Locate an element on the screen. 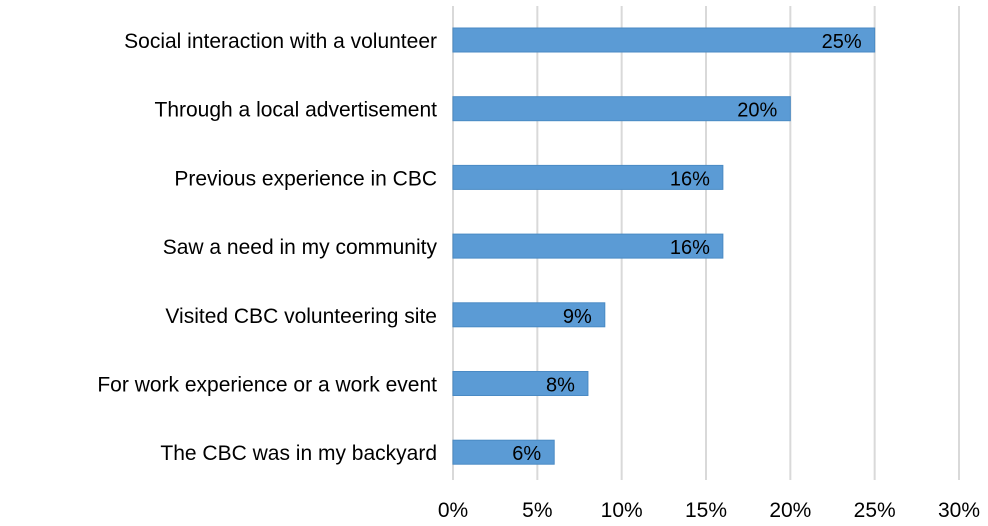 This screenshot has width=988, height=526. category-label: For work experience or a work event is located at coordinates (267, 385).